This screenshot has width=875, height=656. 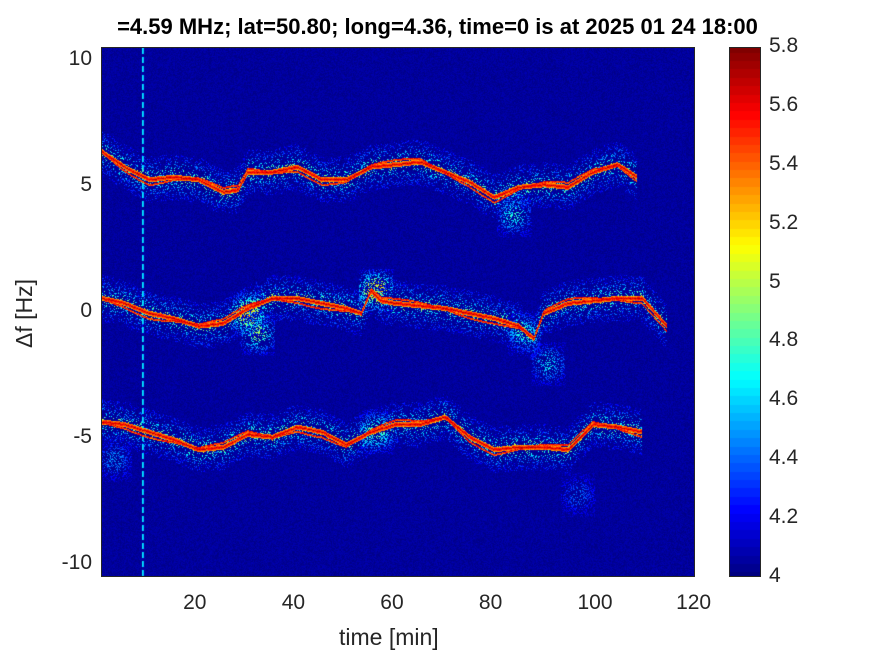 What do you see at coordinates (784, 399) in the screenshot?
I see `colorbar-tick-label: 4.6` at bounding box center [784, 399].